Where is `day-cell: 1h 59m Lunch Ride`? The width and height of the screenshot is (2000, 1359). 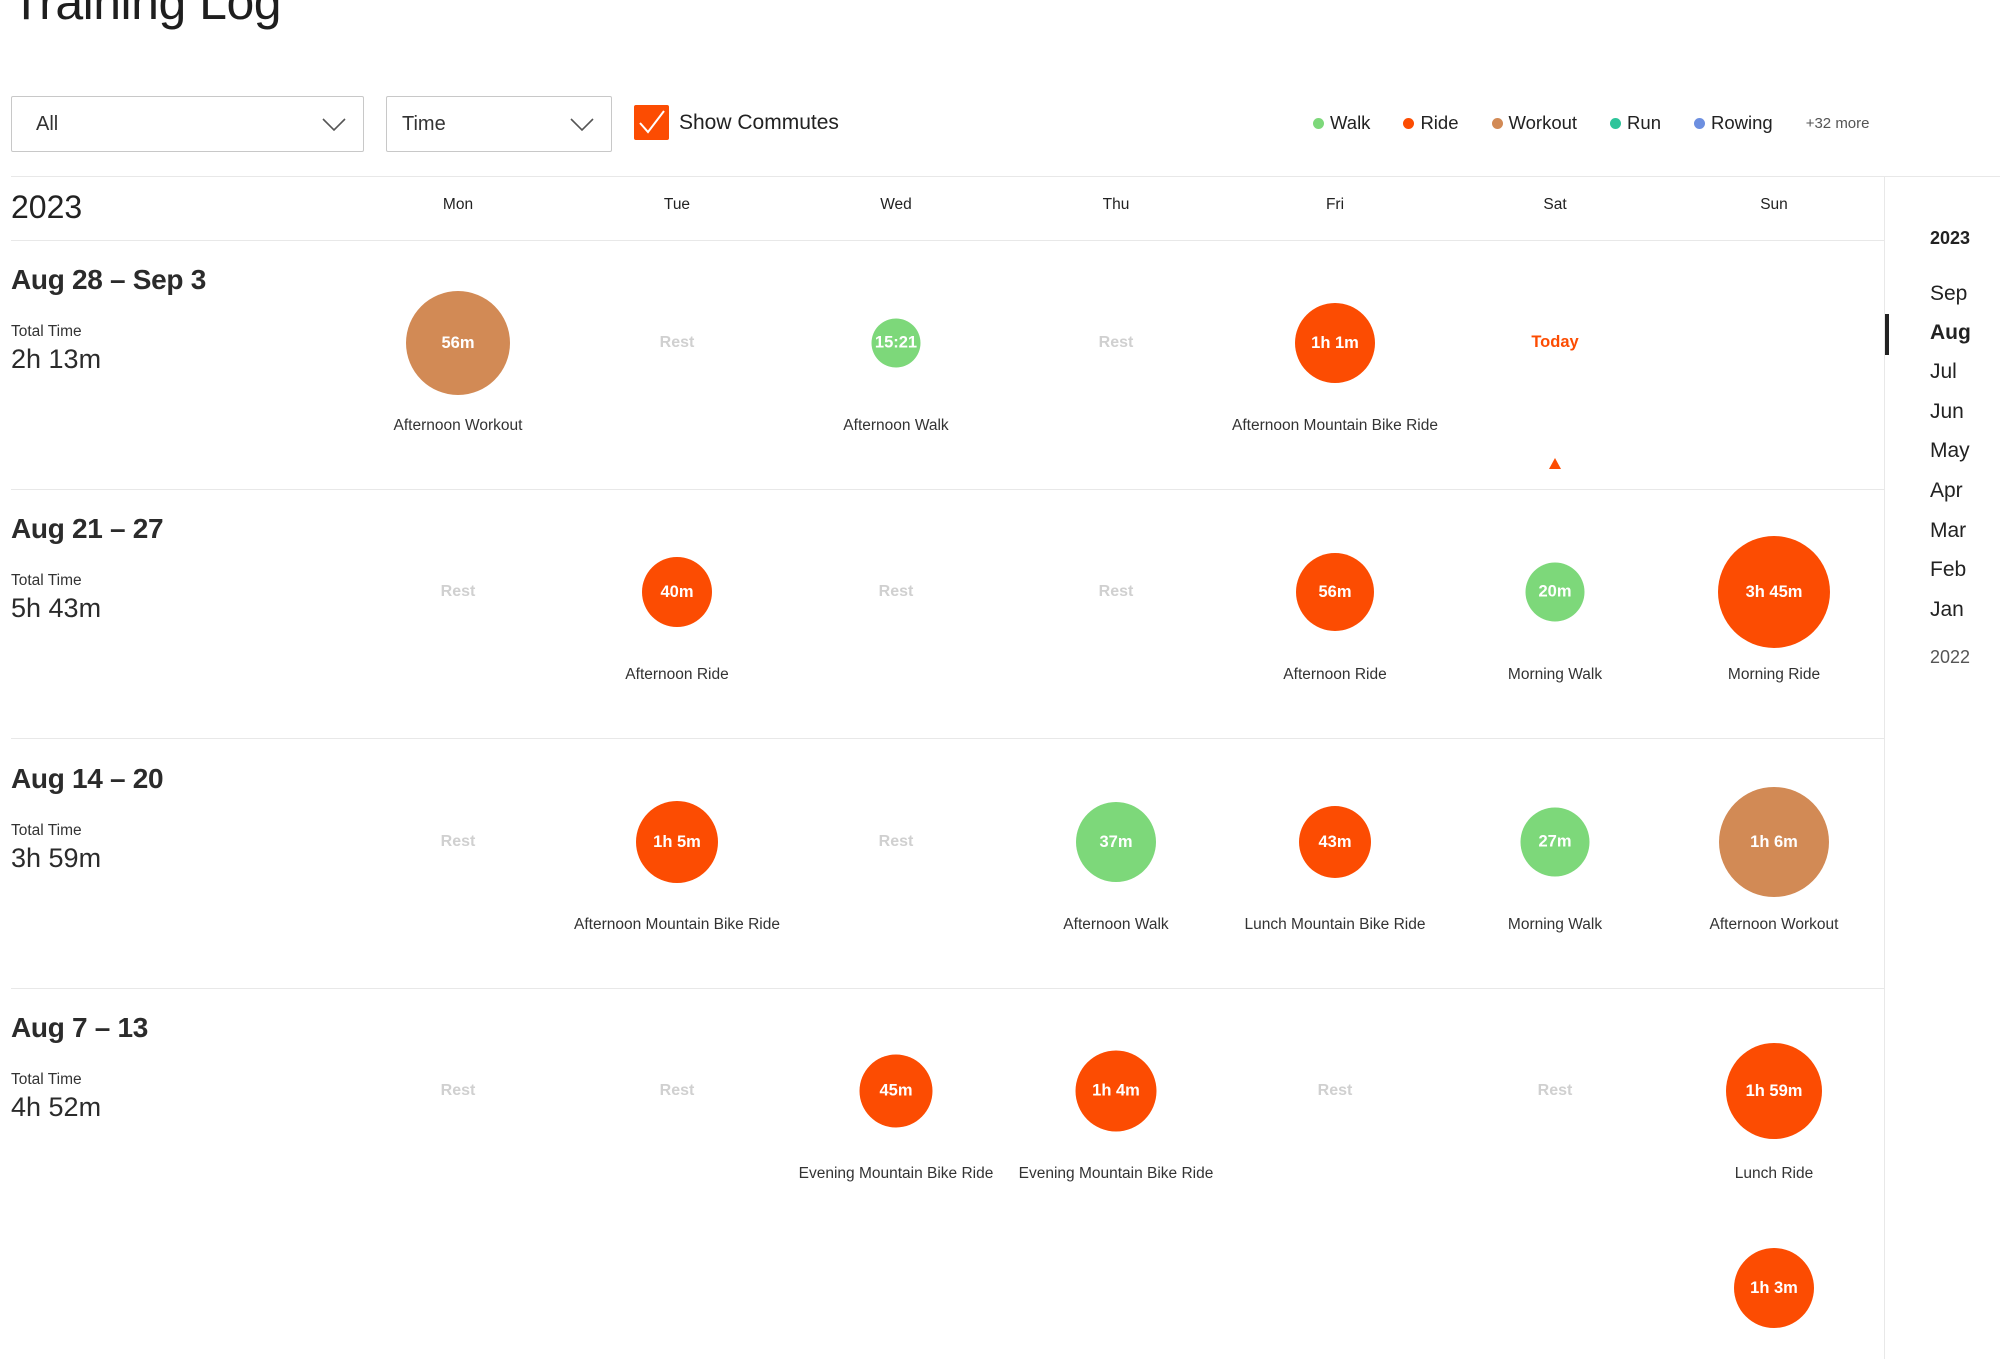
day-cell: 1h 59m Lunch Ride is located at coordinates (1774, 1112).